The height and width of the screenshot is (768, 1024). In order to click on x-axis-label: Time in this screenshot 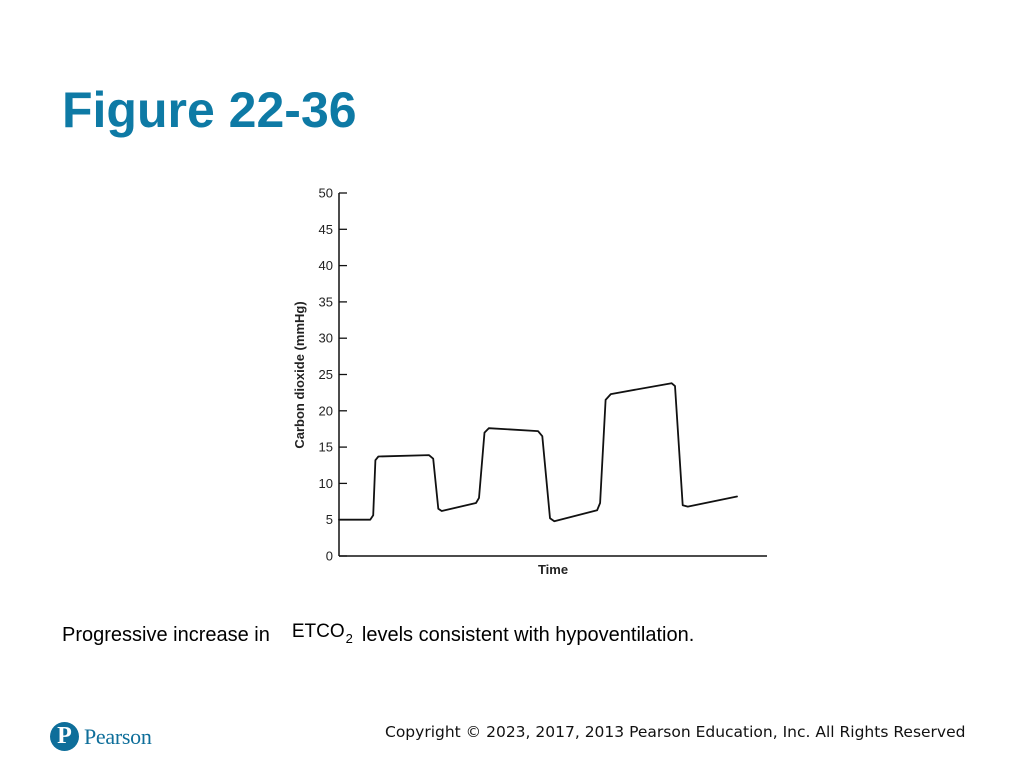, I will do `click(553, 569)`.